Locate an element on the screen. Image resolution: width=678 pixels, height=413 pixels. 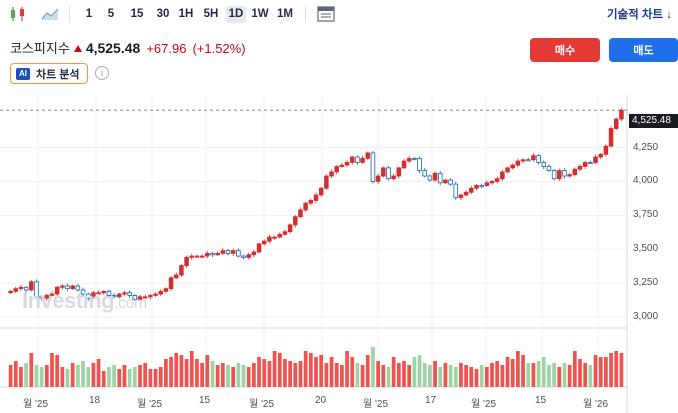
ai-chart-analysis-button: AI 차트 분석 is located at coordinates (49, 73).